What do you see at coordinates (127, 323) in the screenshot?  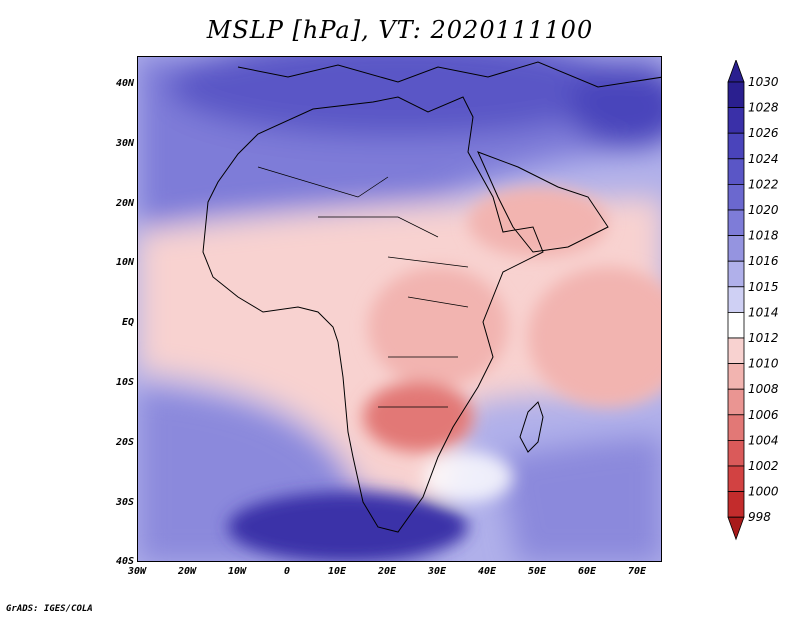 I see `latitude-tick-label: EQ` at bounding box center [127, 323].